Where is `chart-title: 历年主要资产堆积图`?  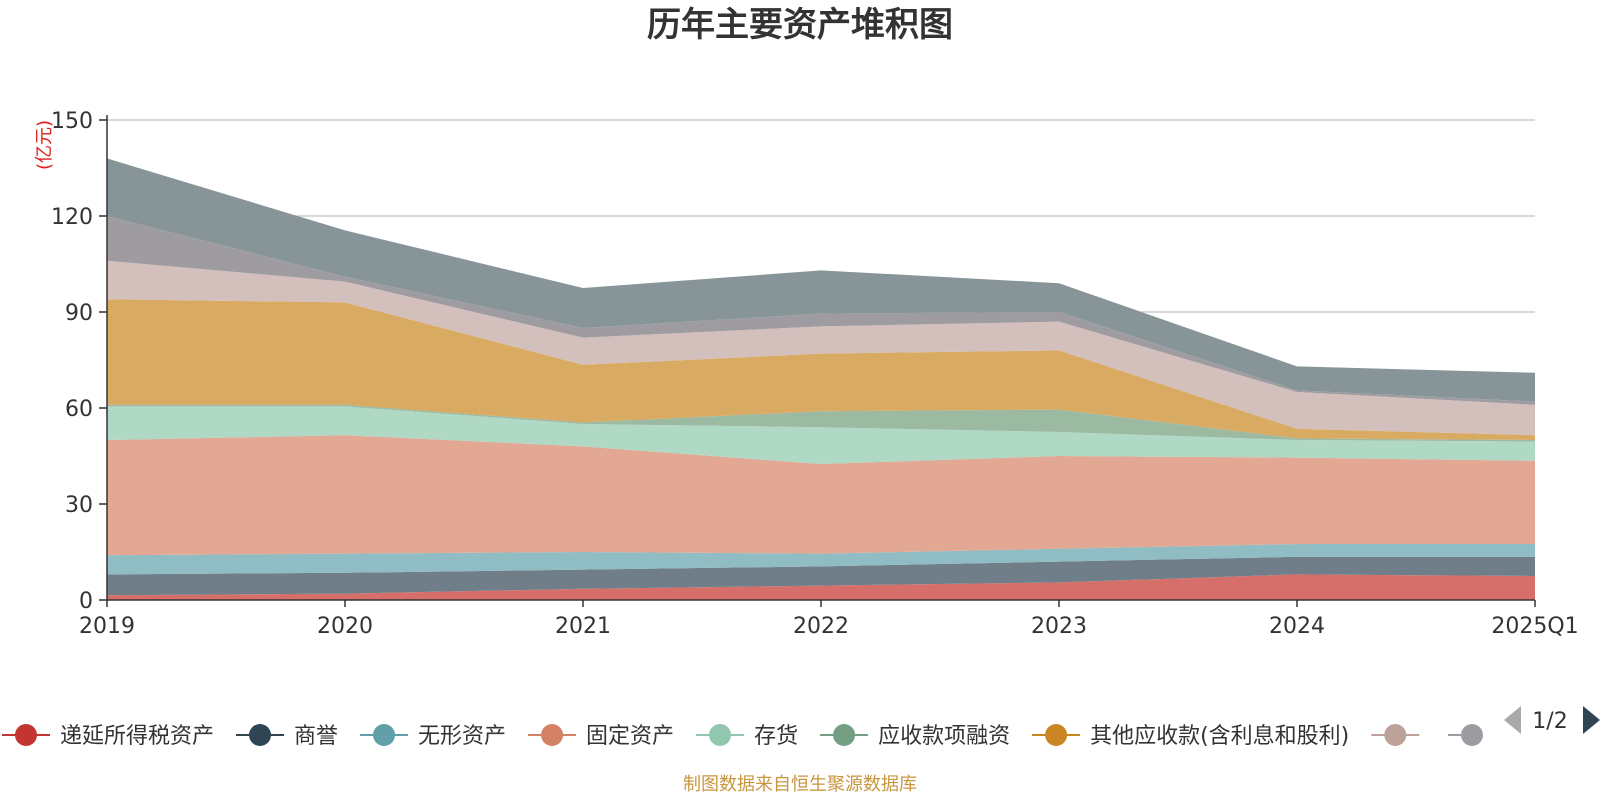
chart-title: 历年主要资产堆积图 is located at coordinates (800, 25).